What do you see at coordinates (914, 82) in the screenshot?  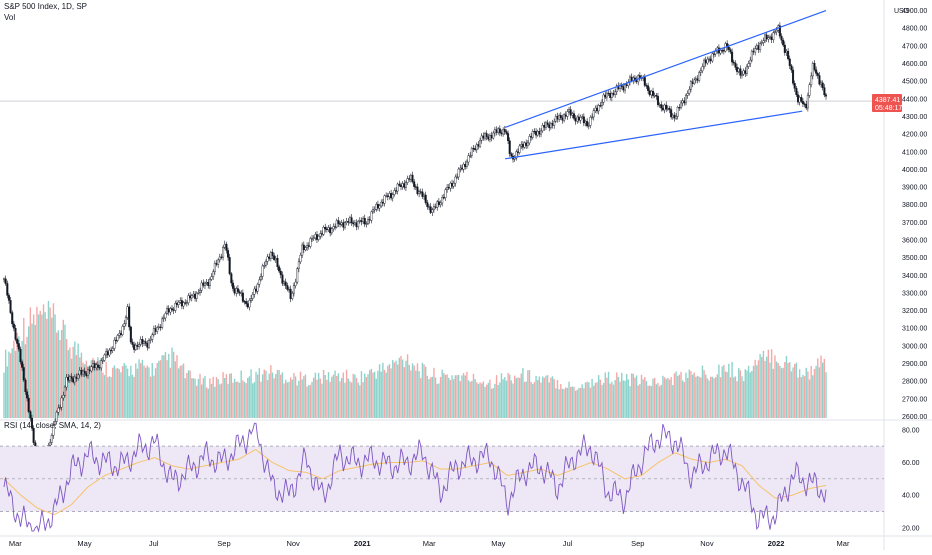 I see `price-tick-label: 4500.00` at bounding box center [914, 82].